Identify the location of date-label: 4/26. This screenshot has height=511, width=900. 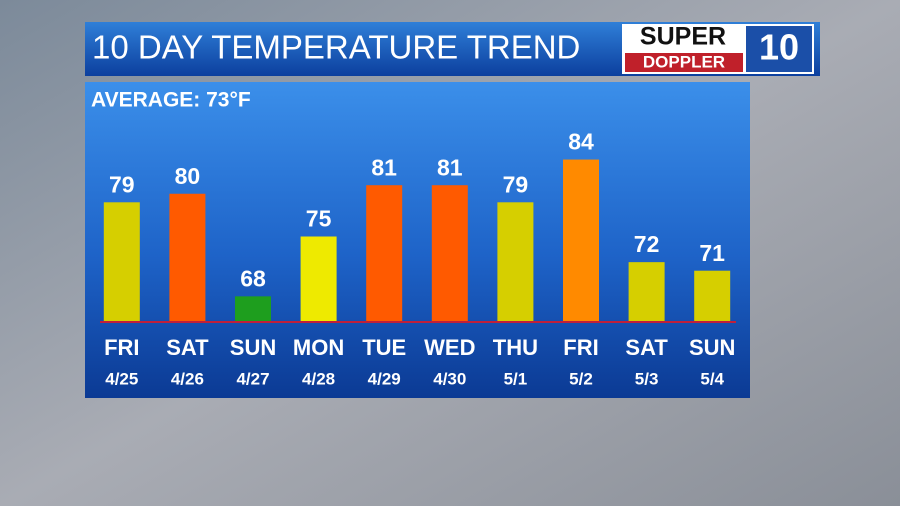
(187, 378).